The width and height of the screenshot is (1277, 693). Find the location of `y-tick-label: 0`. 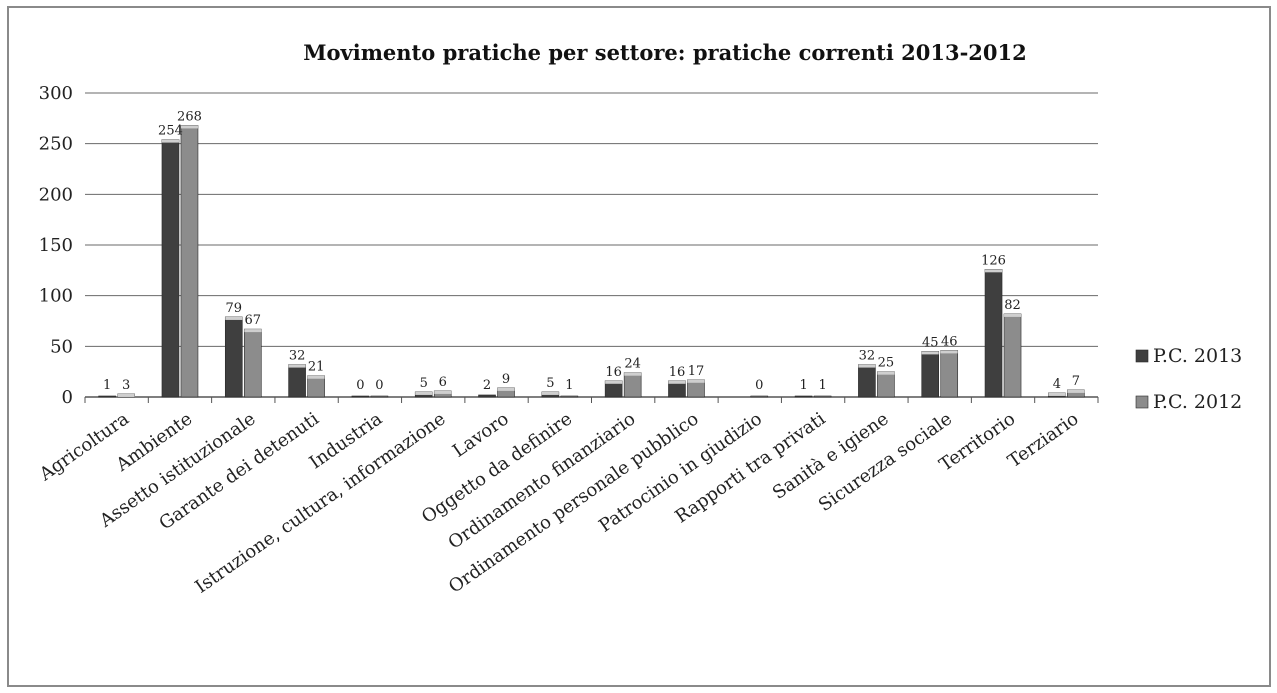

y-tick-label: 0 is located at coordinates (67, 397).